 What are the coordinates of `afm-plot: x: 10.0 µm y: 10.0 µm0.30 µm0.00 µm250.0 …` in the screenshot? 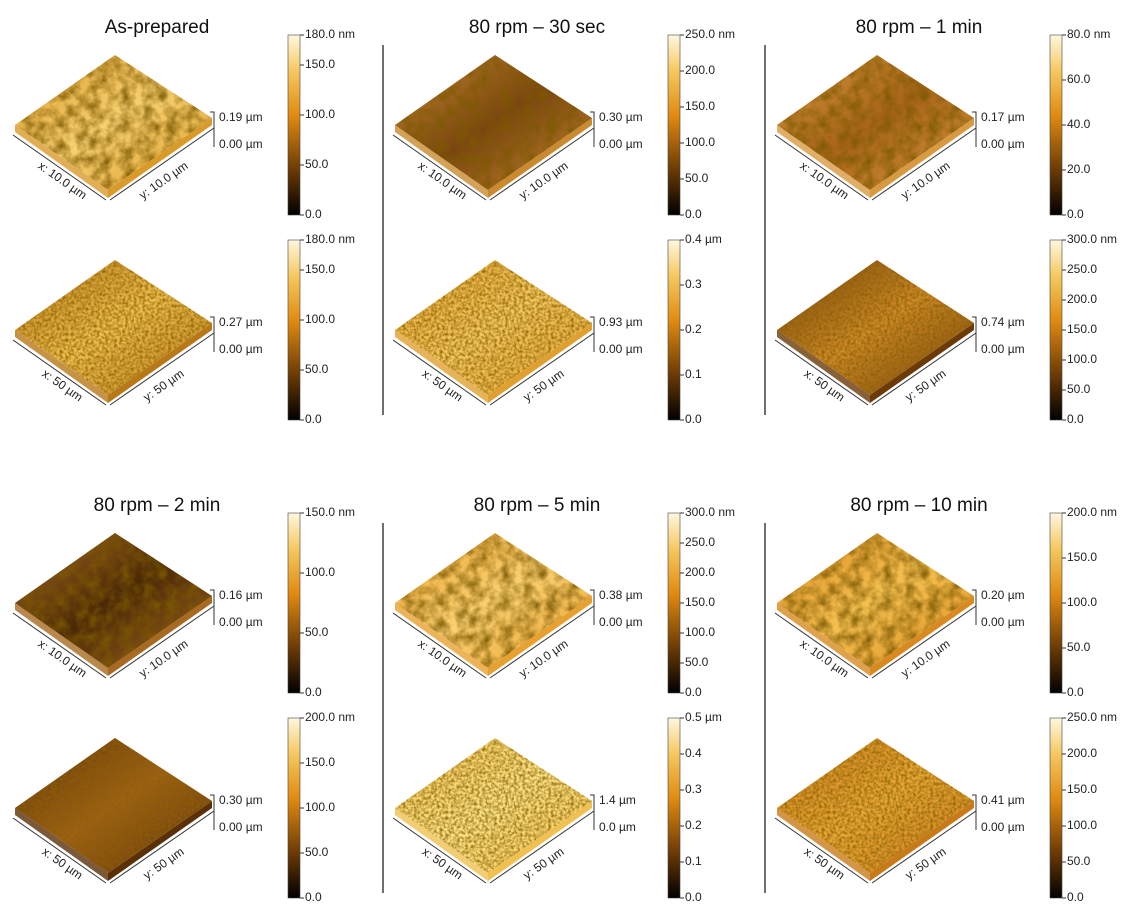 It's located at (563, 124).